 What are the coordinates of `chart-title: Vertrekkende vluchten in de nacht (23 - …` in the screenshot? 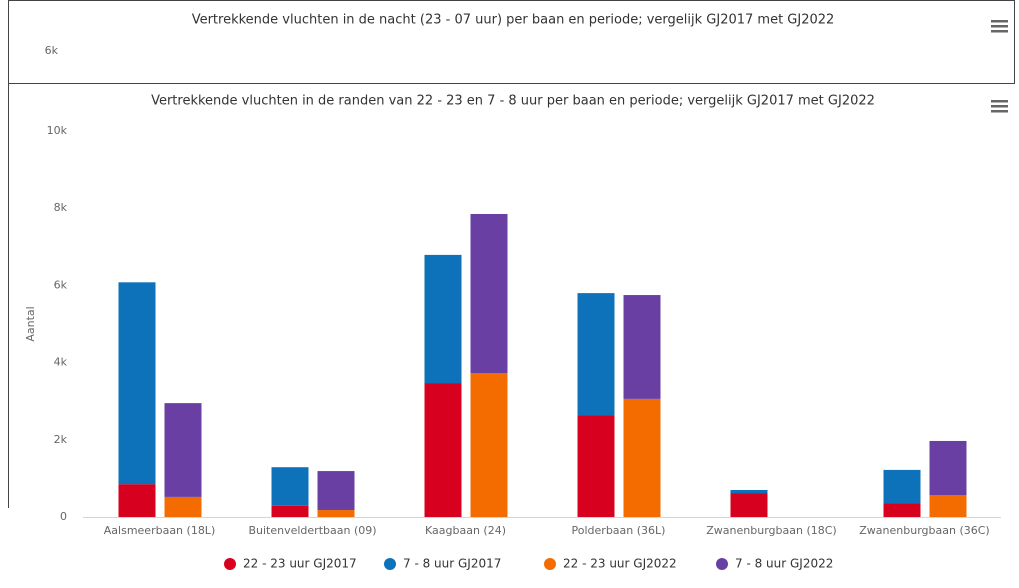 It's located at (513, 20).